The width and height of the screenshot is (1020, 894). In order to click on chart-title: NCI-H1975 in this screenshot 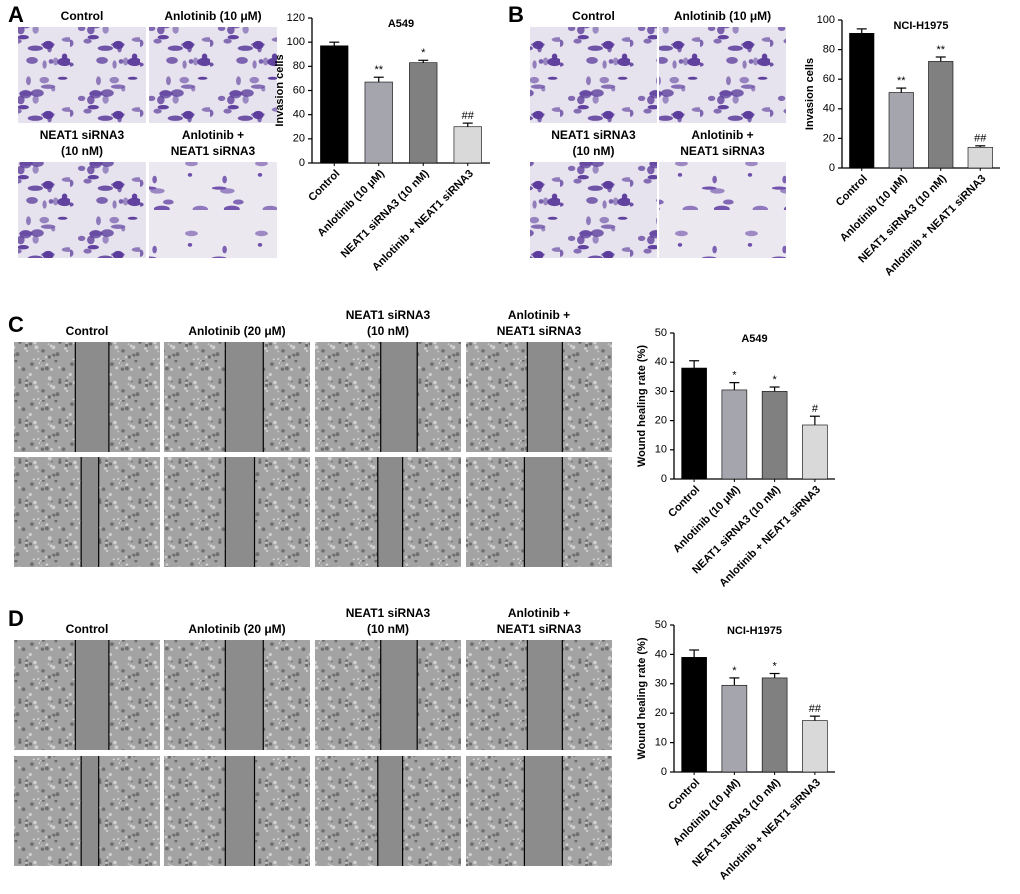, I will do `click(754, 631)`.